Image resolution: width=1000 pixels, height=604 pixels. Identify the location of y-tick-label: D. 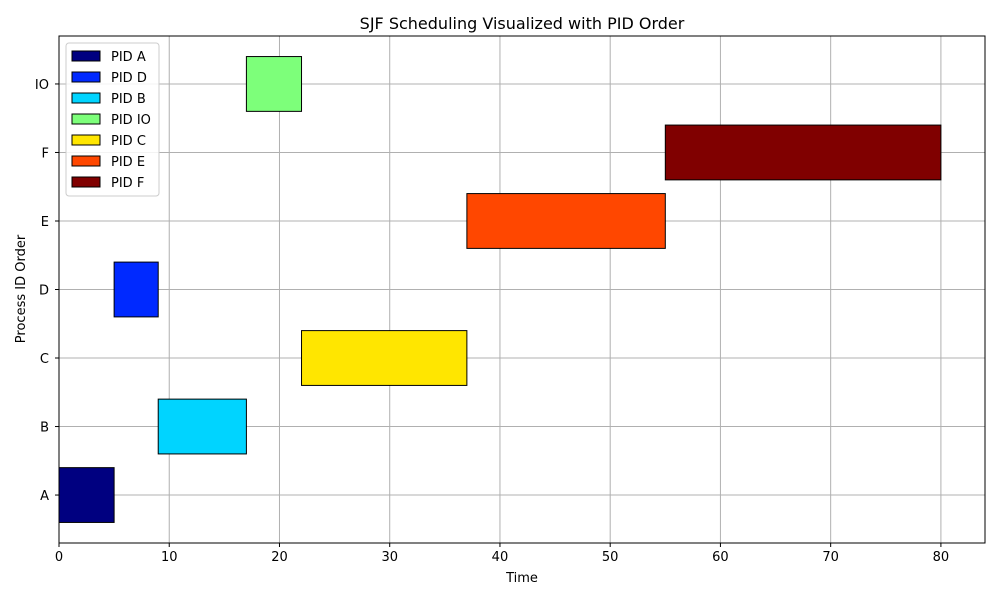
(44, 291).